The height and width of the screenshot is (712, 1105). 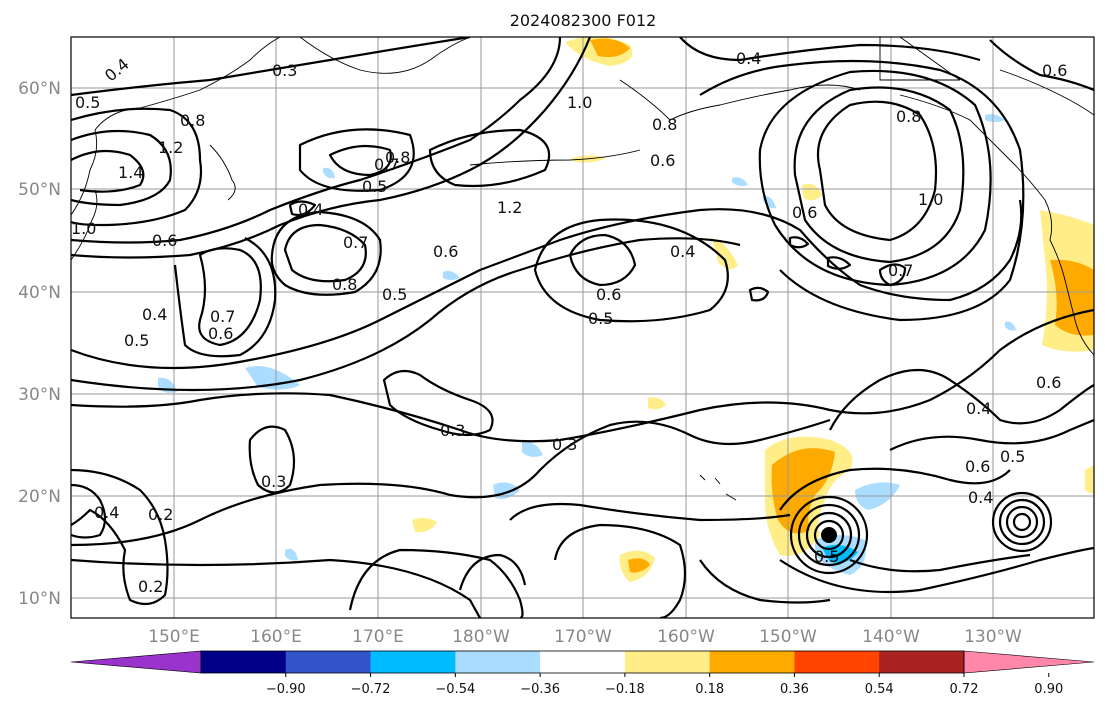 What do you see at coordinates (1029, 662) in the screenshot?
I see `colorbar-extend-max` at bounding box center [1029, 662].